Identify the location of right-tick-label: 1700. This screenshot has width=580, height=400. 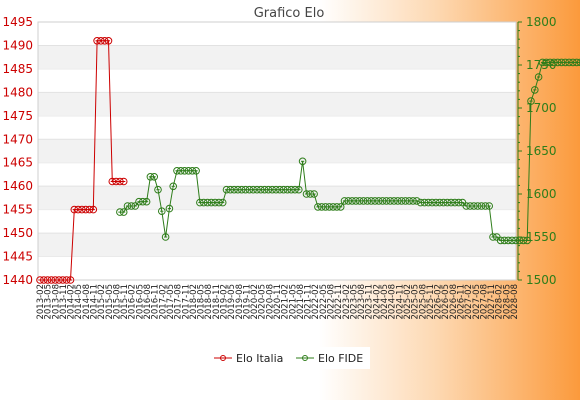
(541, 108).